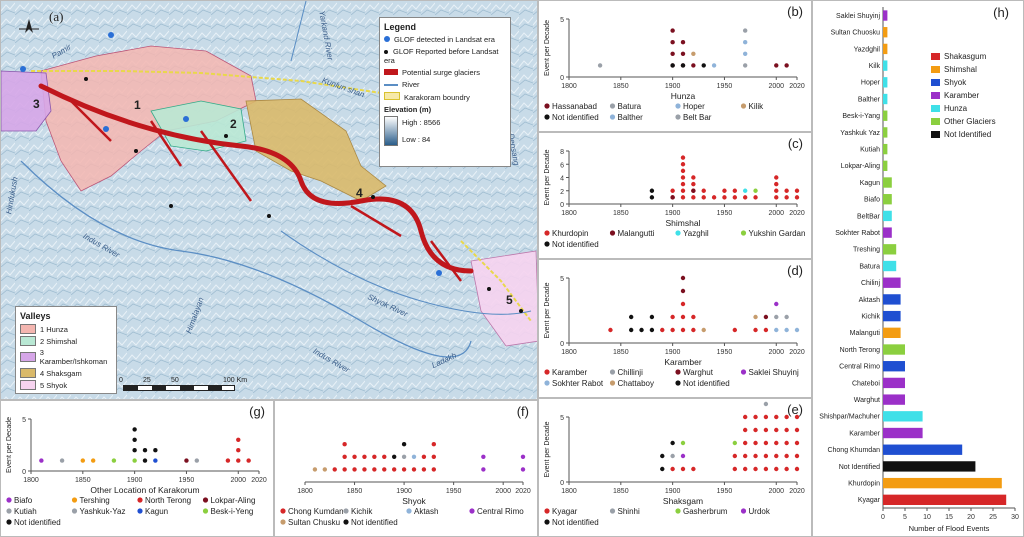  What do you see at coordinates (875, 66) in the screenshot?
I see `category-label: Kilk` at bounding box center [875, 66].